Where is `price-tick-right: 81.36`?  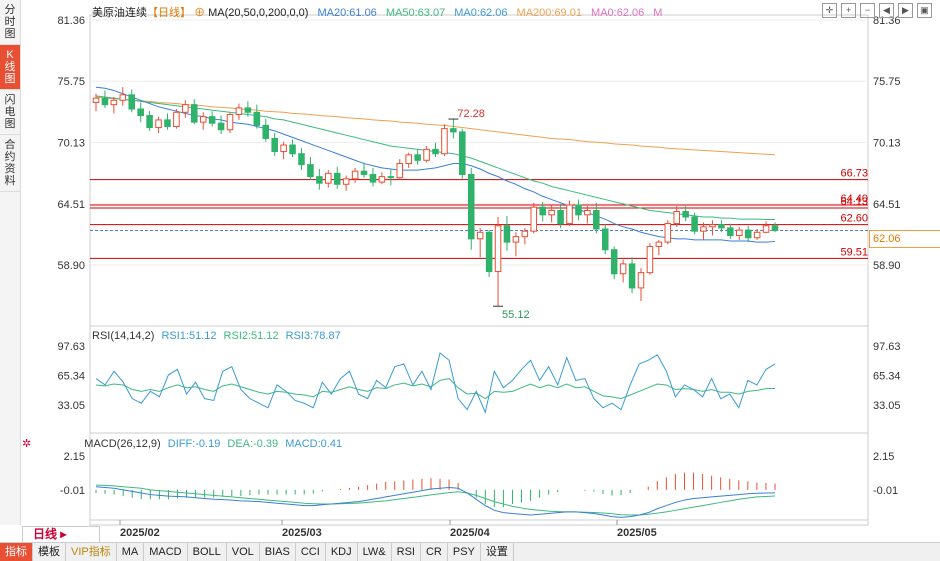
price-tick-right: 81.36 is located at coordinates (887, 21).